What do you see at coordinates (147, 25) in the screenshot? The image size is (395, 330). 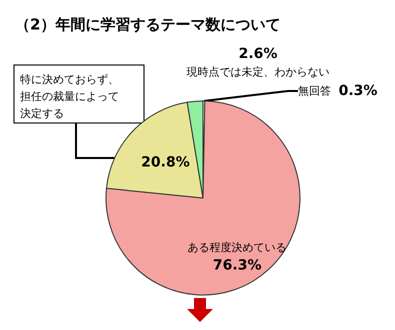 I see `chart-title: （2）年間に学習するテーマ数について` at bounding box center [147, 25].